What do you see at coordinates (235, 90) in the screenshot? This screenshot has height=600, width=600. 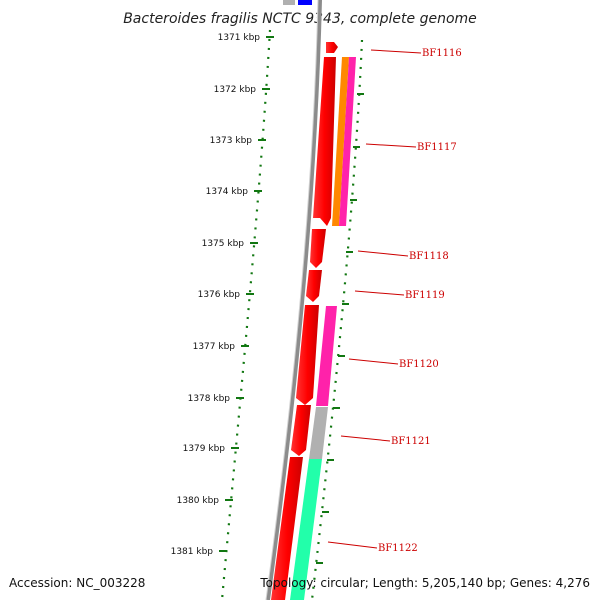 I see `kbp-tick-label: 1372 kbp` at bounding box center [235, 90].